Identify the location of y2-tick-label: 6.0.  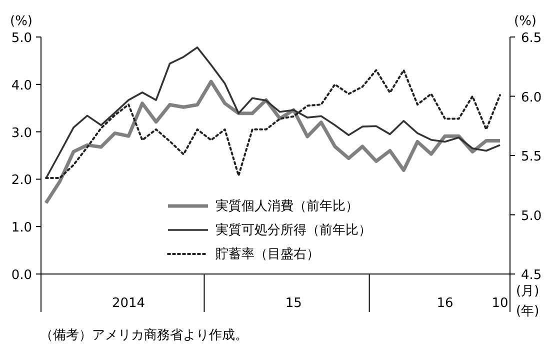
(531, 98).